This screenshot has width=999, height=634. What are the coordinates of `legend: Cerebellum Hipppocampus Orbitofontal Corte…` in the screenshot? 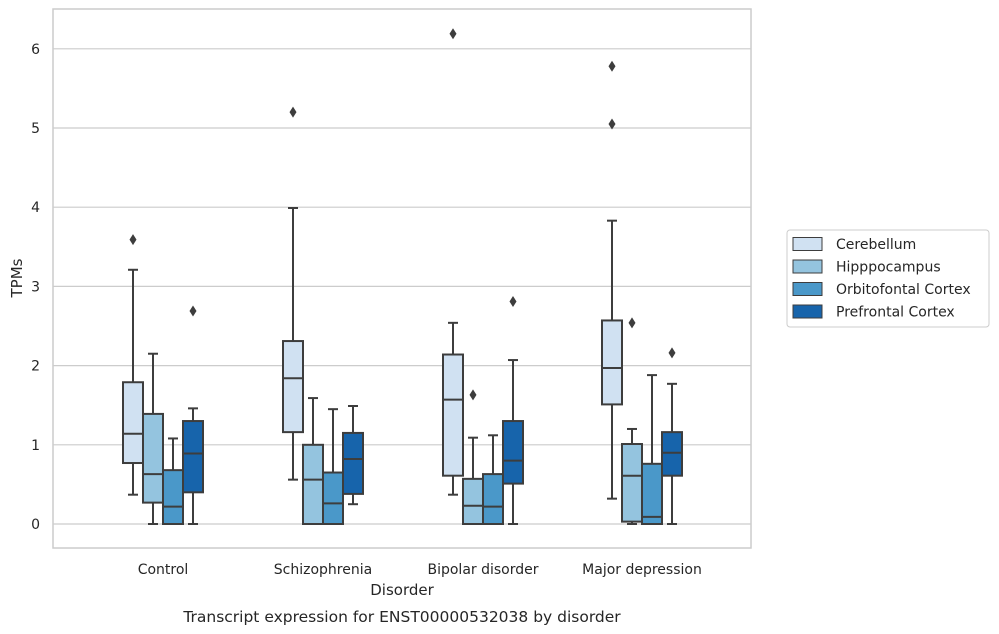 It's located at (888, 278).